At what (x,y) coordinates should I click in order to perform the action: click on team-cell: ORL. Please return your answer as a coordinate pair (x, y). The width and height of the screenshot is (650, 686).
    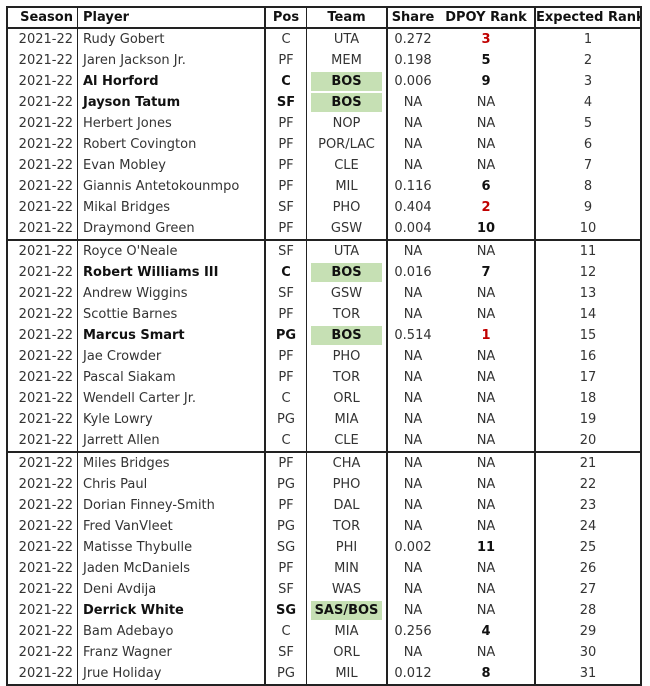
    Looking at the image, I should click on (347, 652).